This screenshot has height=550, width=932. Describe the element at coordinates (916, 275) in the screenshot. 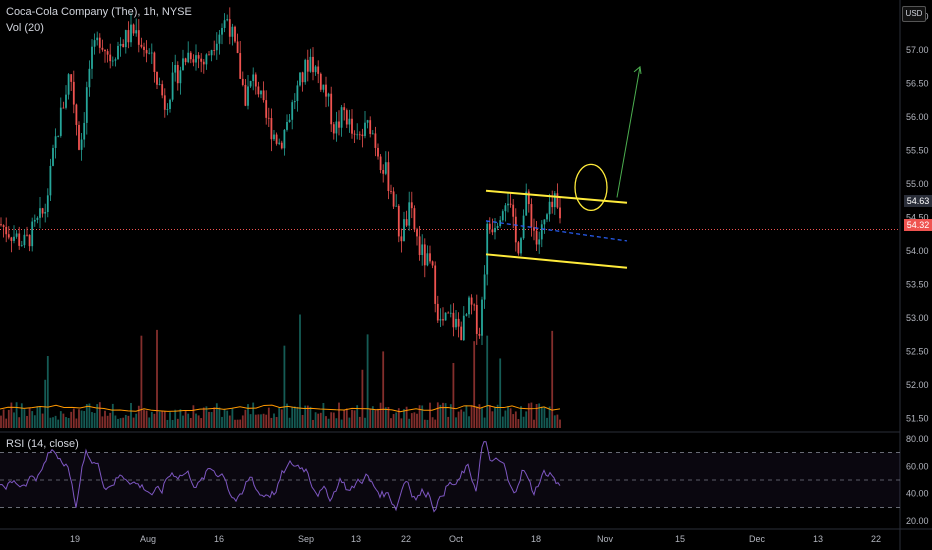

I see `price-axis-panel` at that location.